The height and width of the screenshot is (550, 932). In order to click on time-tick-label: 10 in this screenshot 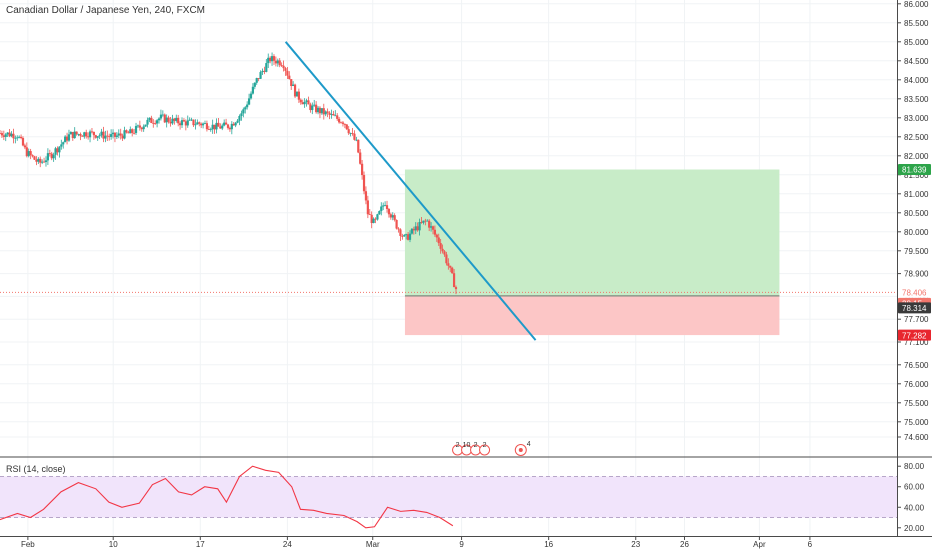, I will do `click(113, 544)`.